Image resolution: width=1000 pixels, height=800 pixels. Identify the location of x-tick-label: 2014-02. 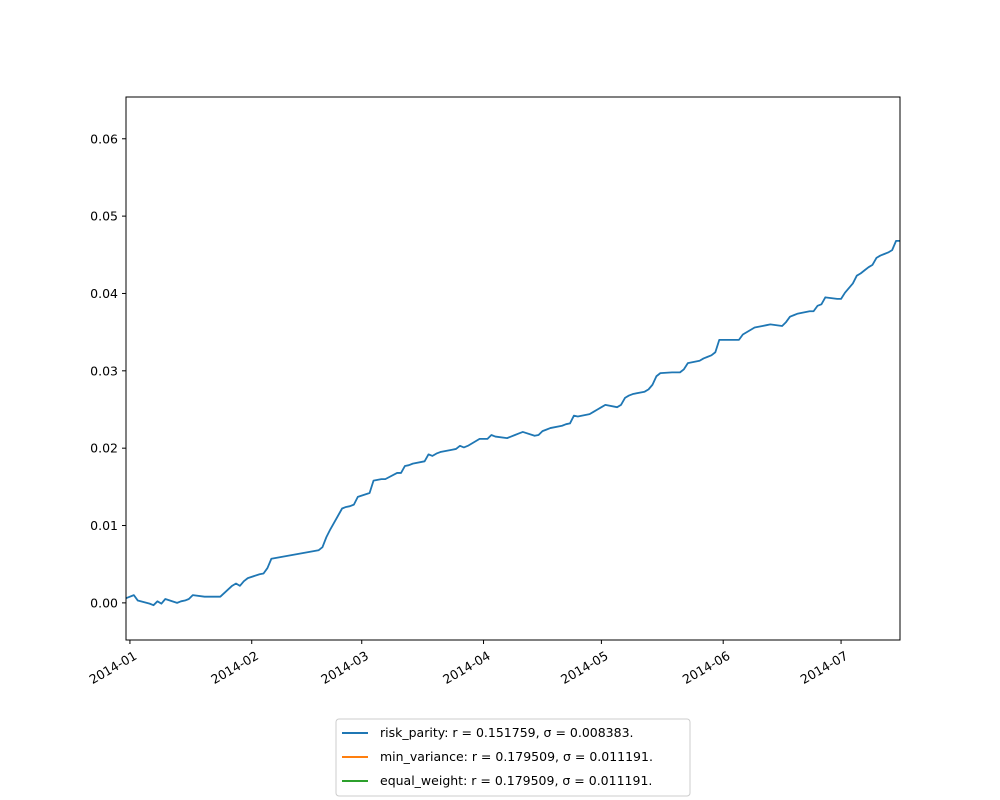
(234, 667).